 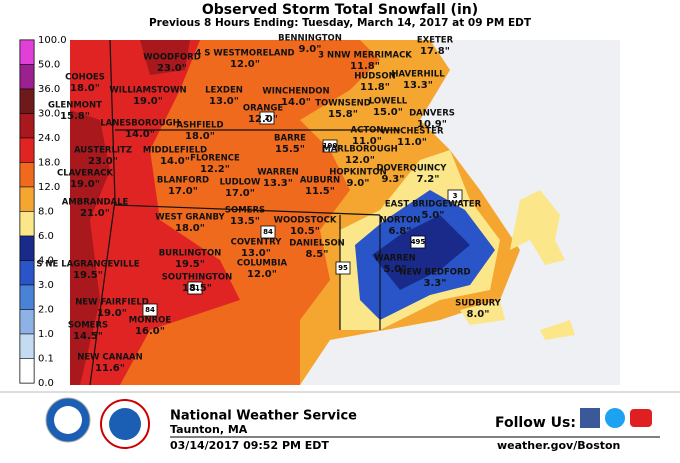 I want to click on station-name: NORTON, so click(x=400, y=221).